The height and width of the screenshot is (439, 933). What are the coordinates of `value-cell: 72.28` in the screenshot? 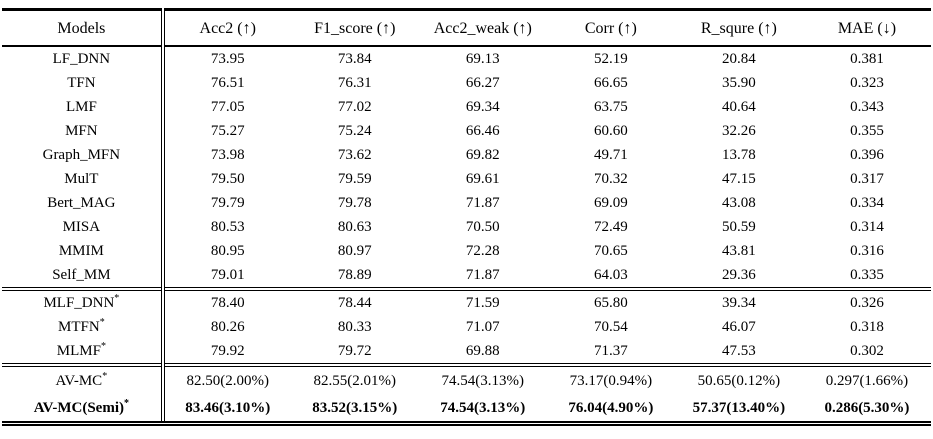 It's located at (482, 251).